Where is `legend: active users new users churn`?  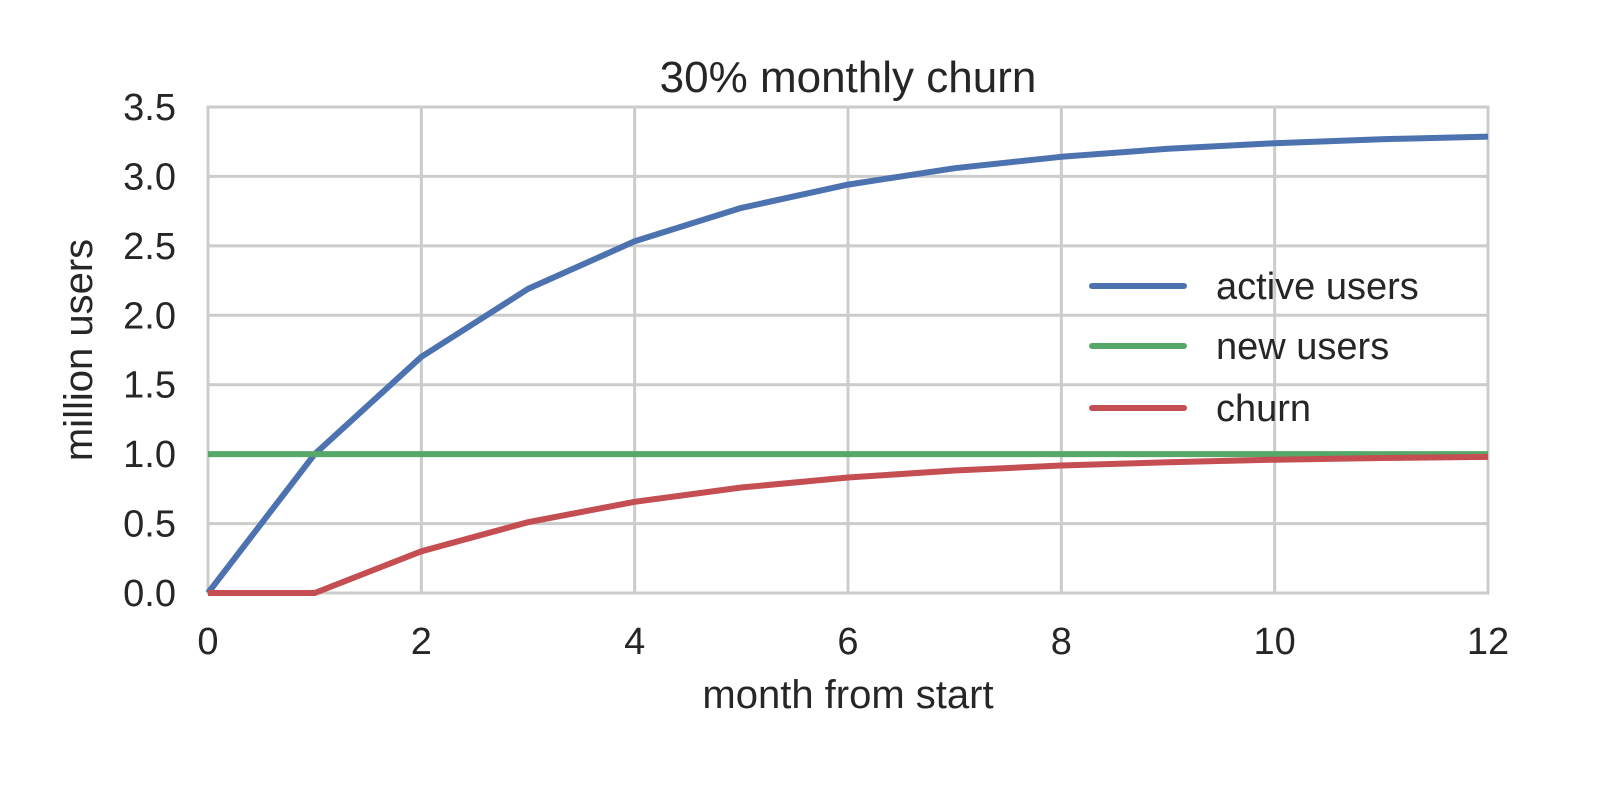
legend: active users new users churn is located at coordinates (1254, 348).